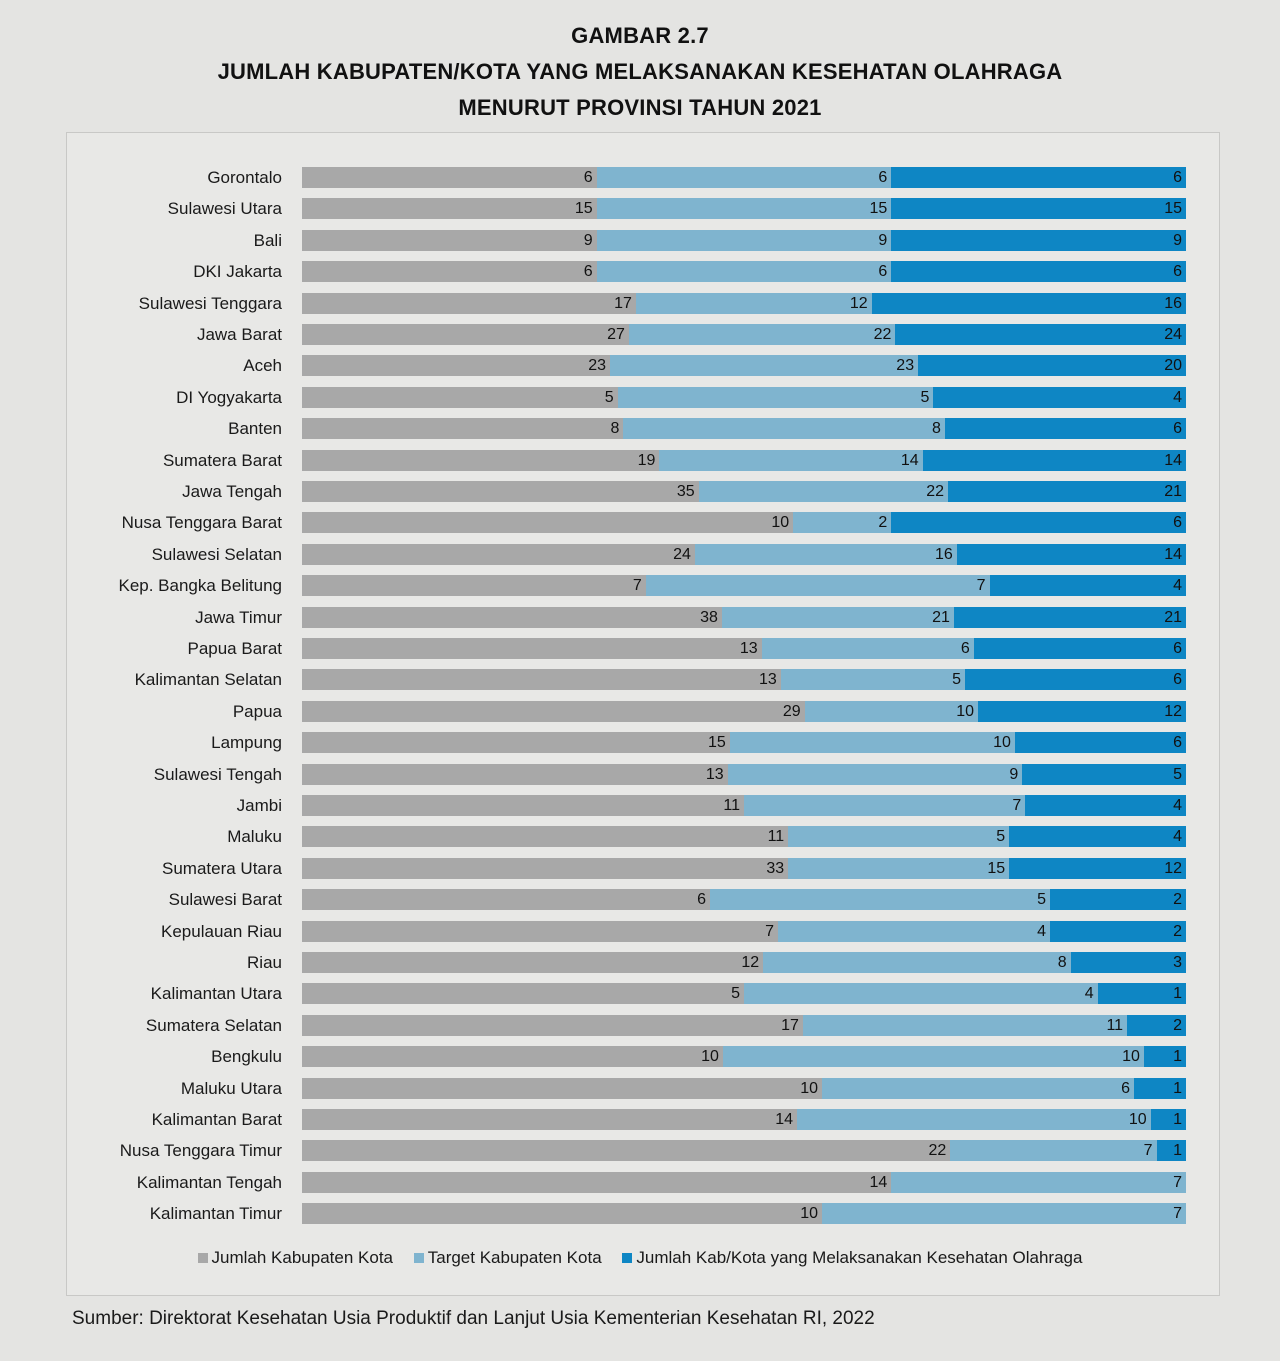 The image size is (1280, 1361). I want to click on data-label-melaksanakan: 9, so click(1177, 240).